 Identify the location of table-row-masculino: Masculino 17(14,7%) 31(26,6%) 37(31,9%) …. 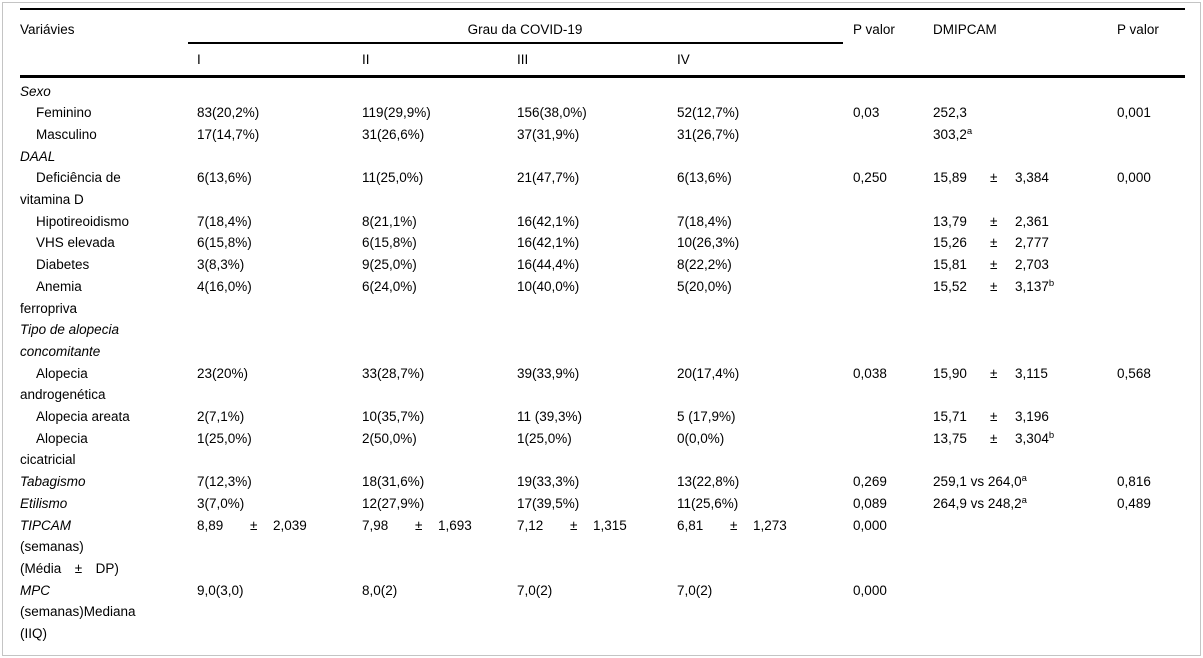
(602, 135).